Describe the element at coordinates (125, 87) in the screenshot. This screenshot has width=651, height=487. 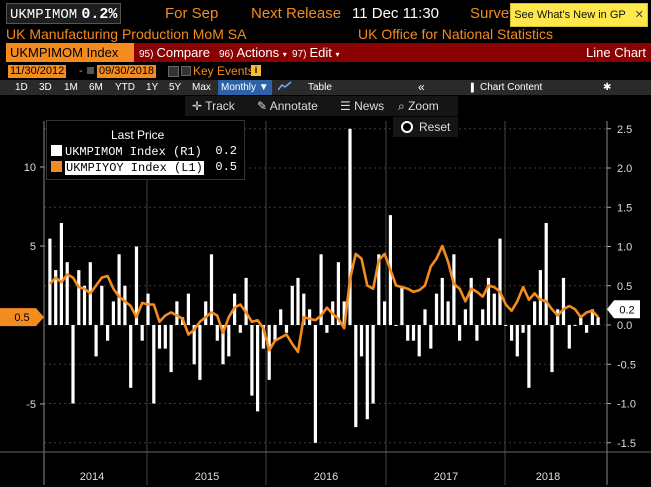
I see `period-ytd: YTD` at that location.